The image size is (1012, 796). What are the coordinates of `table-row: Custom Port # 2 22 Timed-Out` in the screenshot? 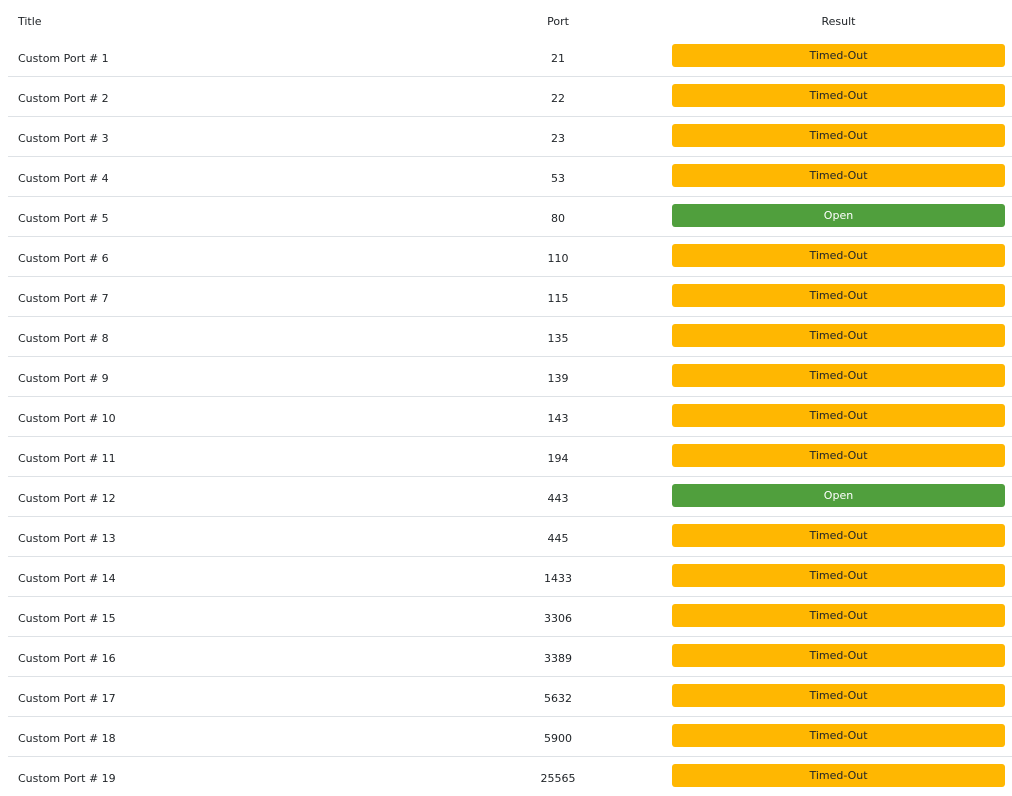 It's located at (510, 97).